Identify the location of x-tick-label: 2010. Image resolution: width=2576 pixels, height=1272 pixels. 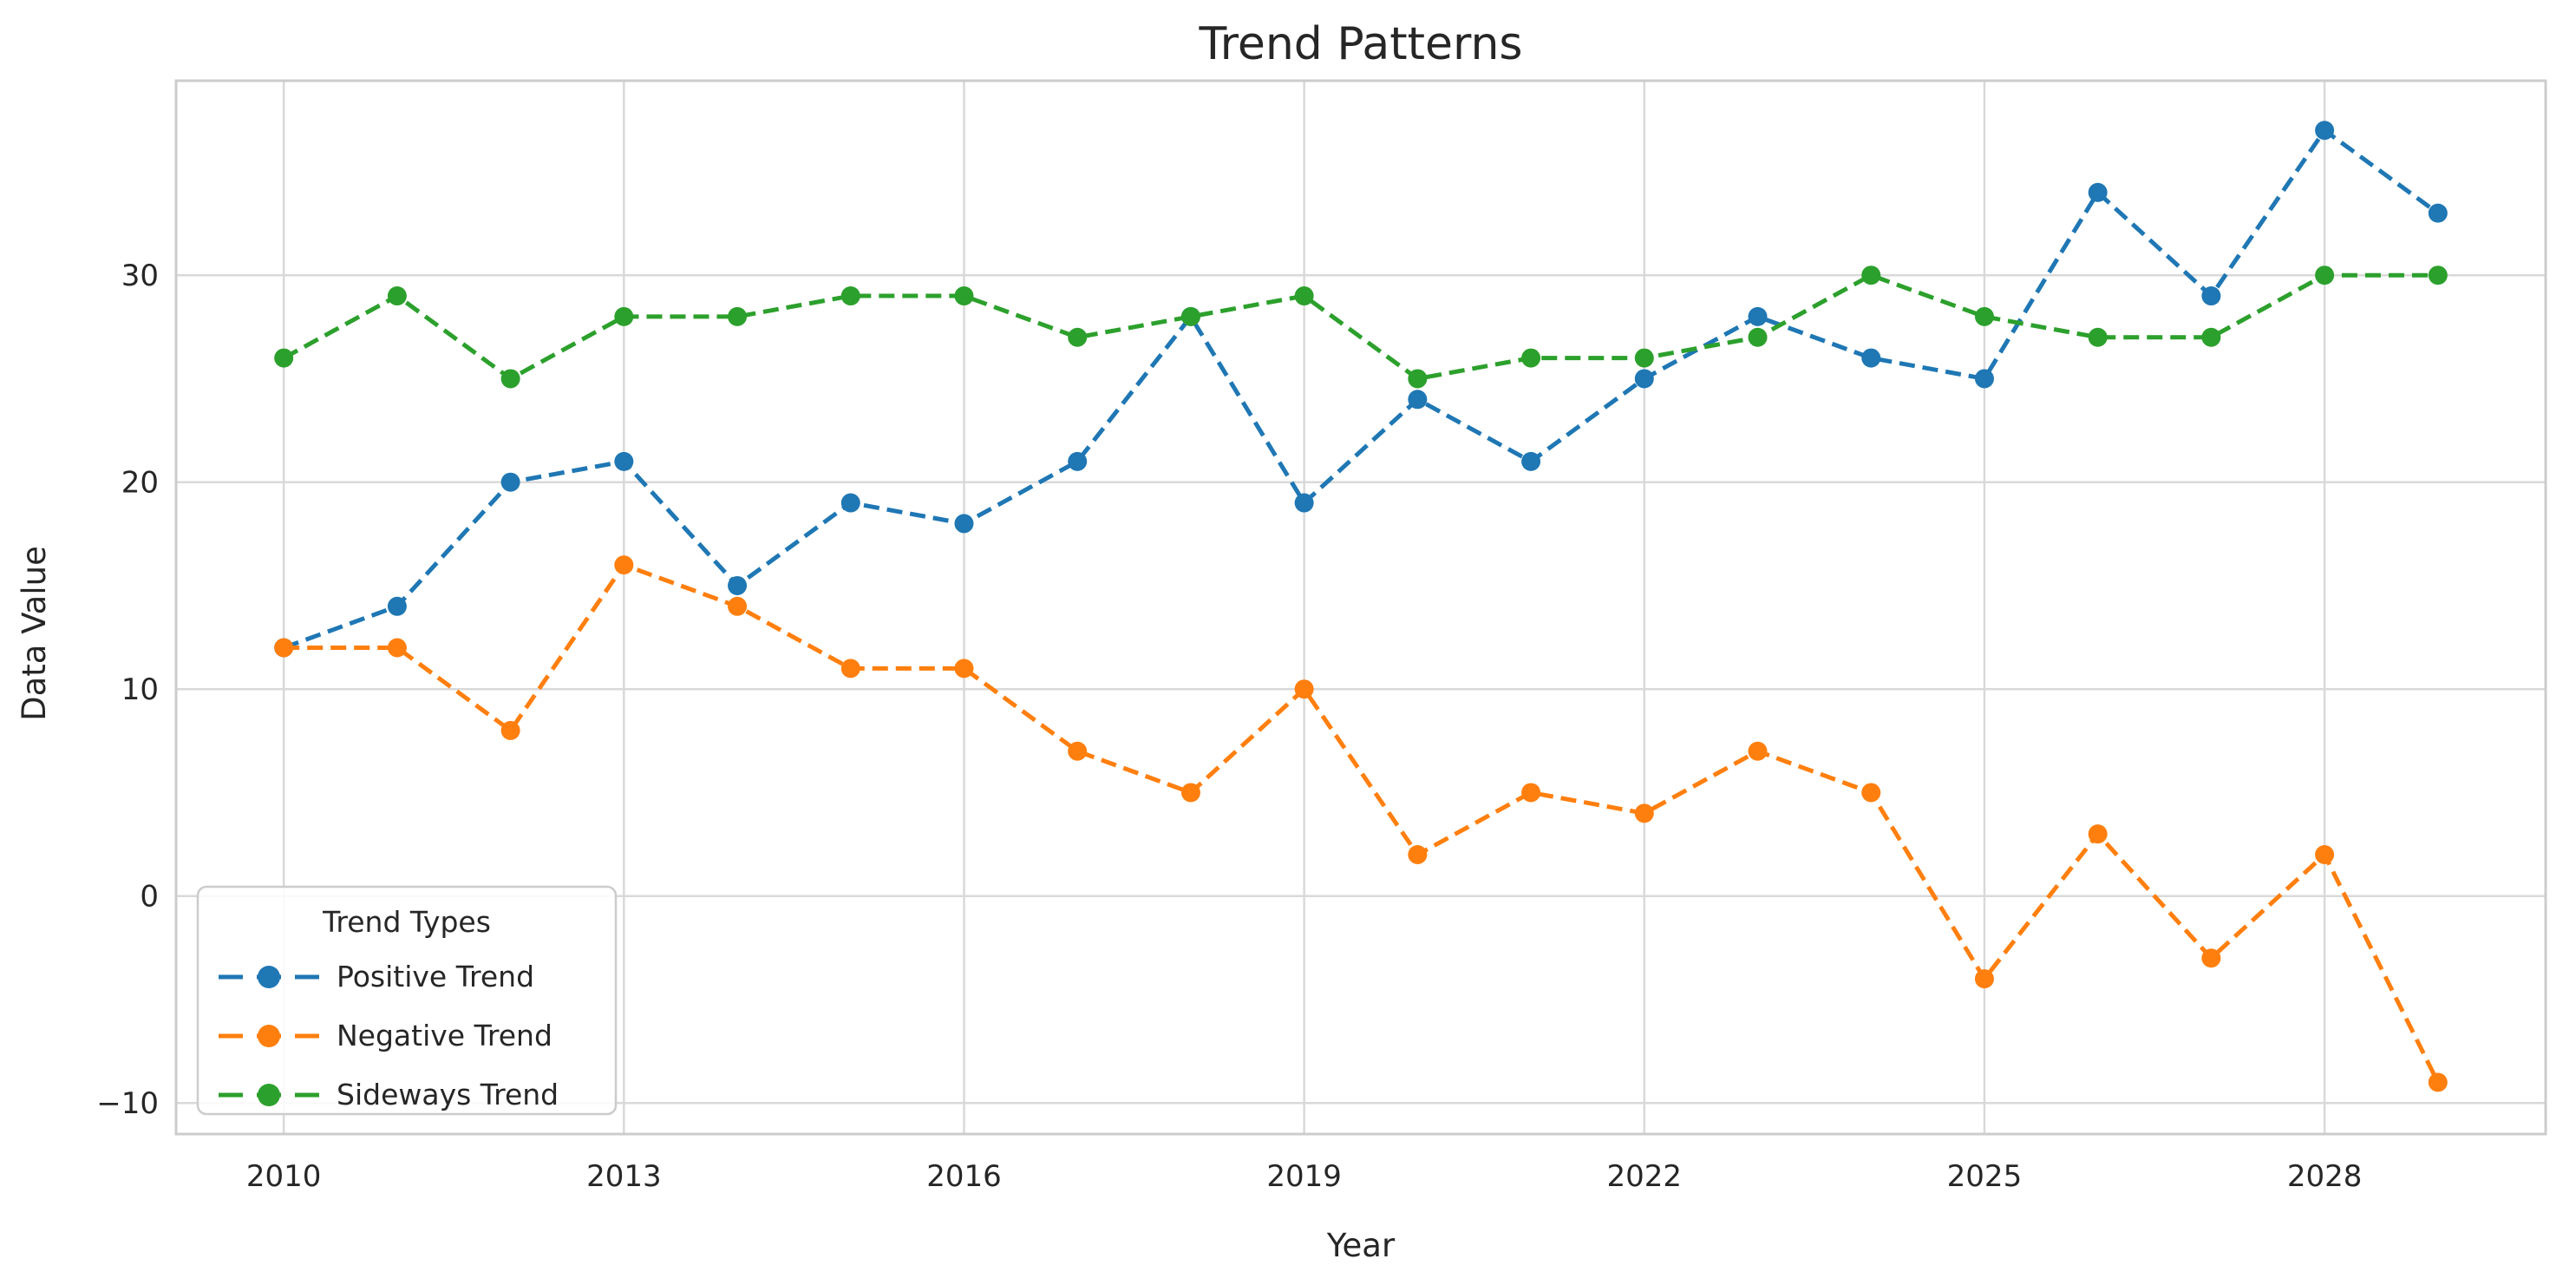
(284, 1176).